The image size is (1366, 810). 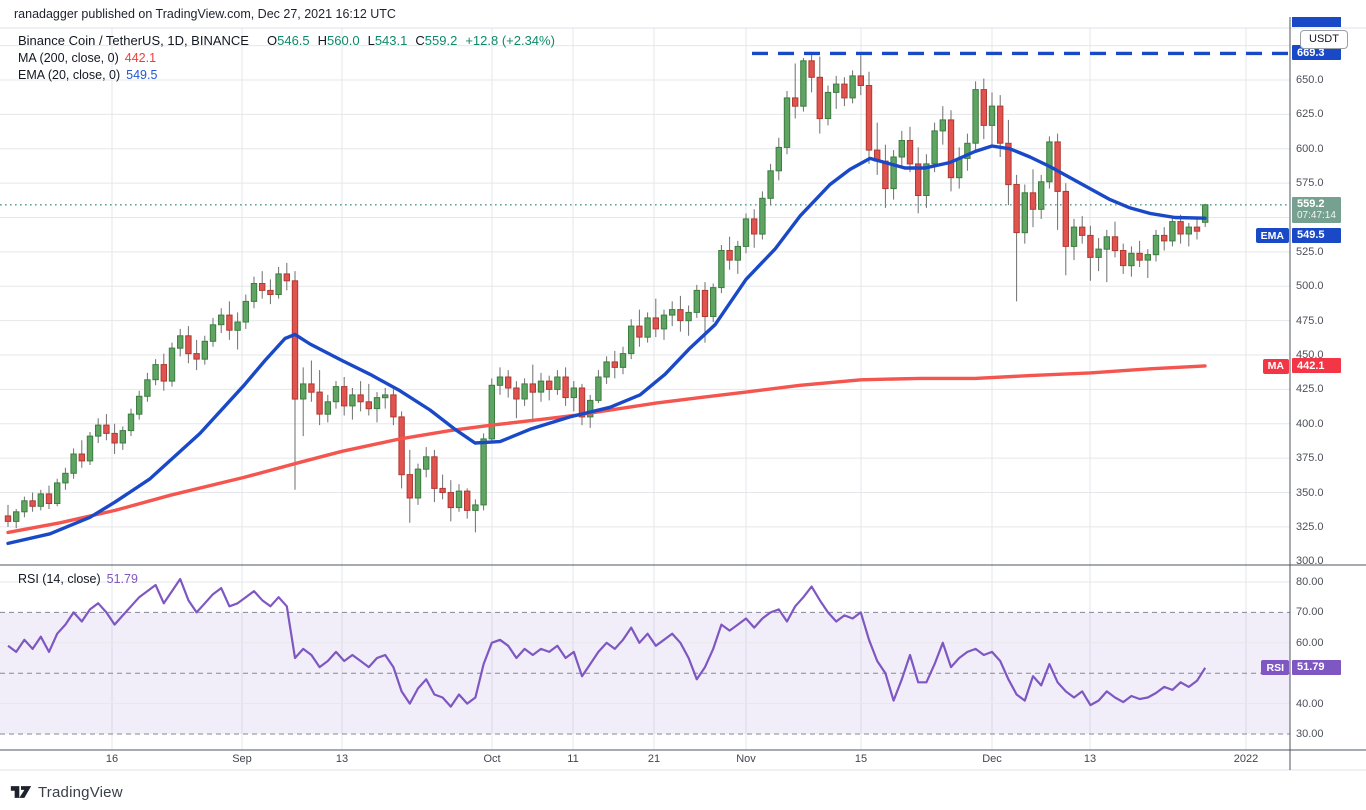 I want to click on ohlc-value: 559.2, so click(x=441, y=40).